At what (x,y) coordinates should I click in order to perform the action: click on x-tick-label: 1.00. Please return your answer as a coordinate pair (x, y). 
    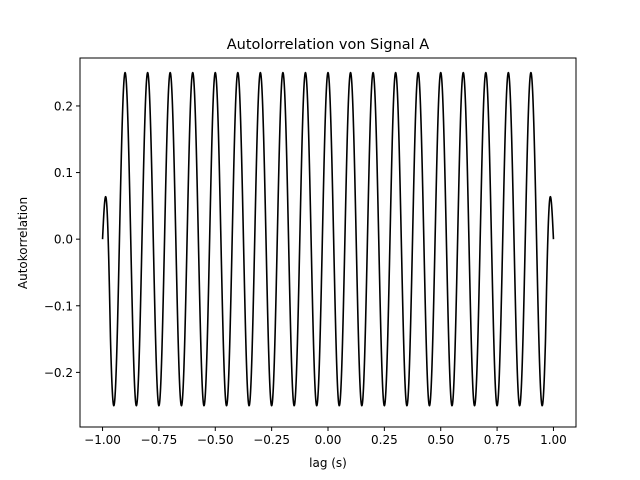
    Looking at the image, I should click on (553, 440).